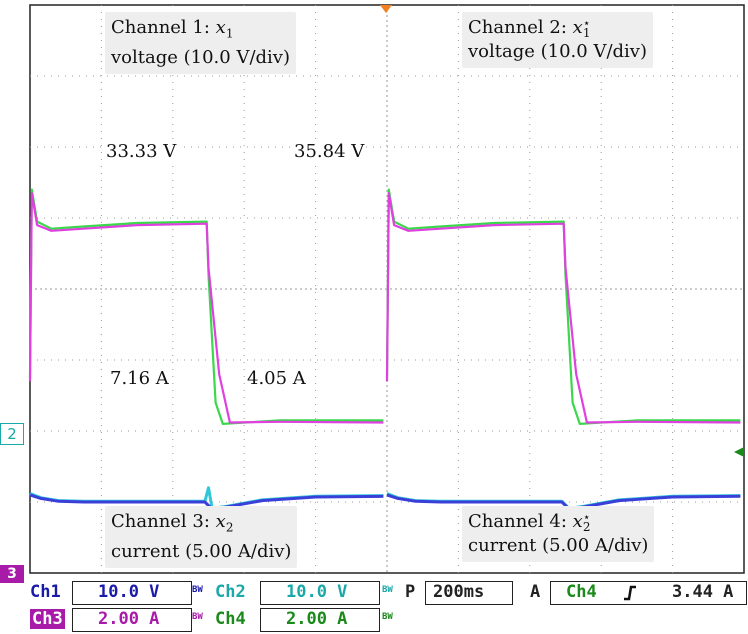 The height and width of the screenshot is (634, 748). I want to click on acq-mode: P, so click(410, 592).